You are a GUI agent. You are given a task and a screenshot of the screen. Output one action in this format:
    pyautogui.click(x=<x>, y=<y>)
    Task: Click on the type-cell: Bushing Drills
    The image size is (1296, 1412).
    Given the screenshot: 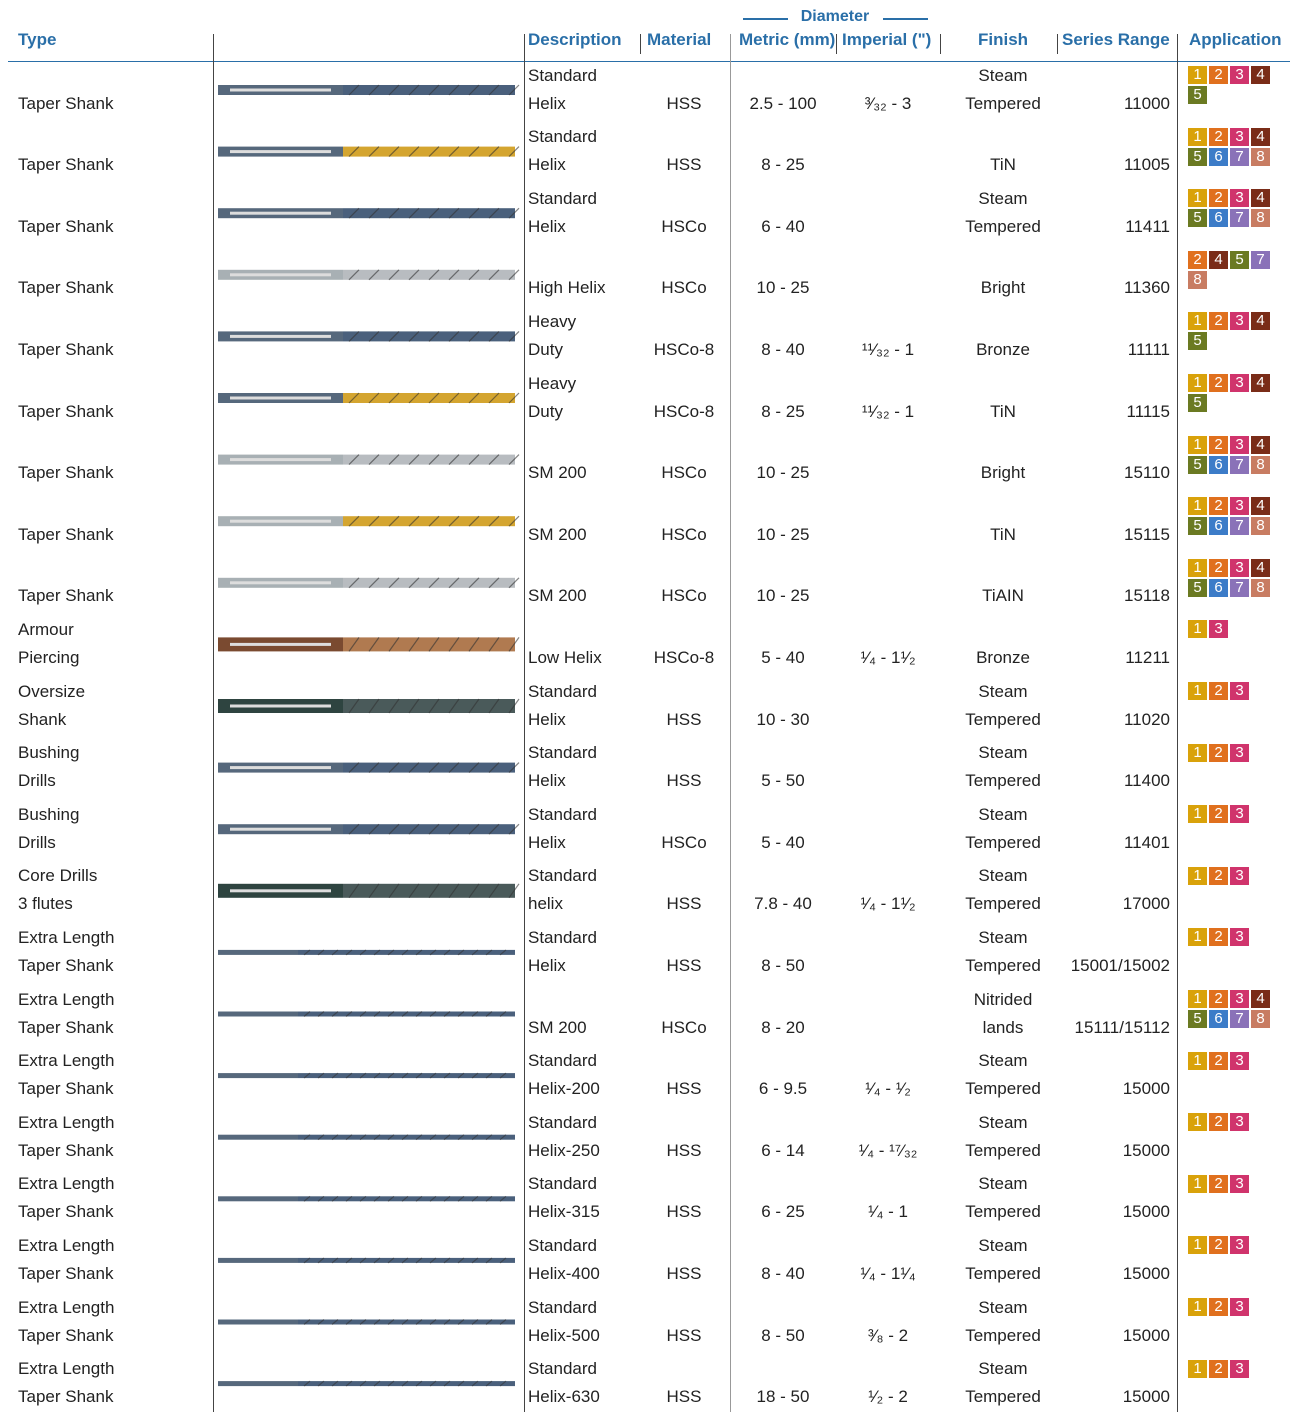 What is the action you would take?
    pyautogui.click(x=49, y=767)
    